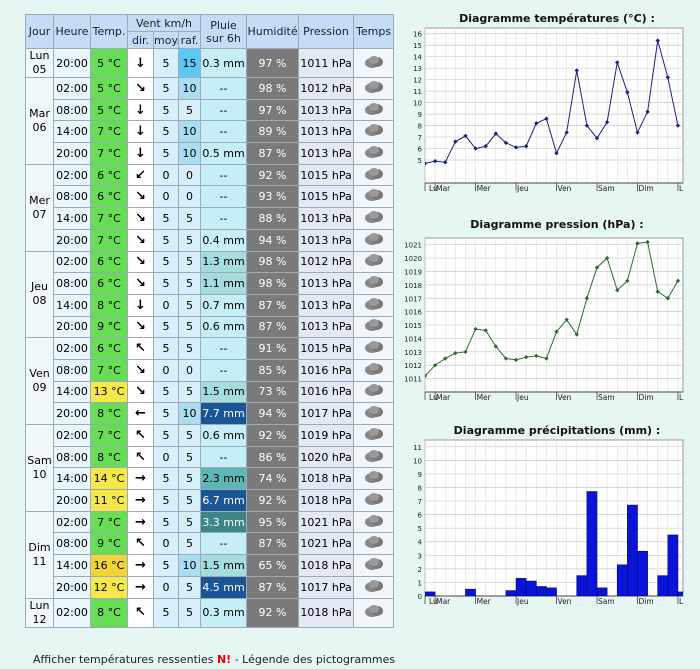  What do you see at coordinates (554, 105) in the screenshot?
I see `plot-area` at bounding box center [554, 105].